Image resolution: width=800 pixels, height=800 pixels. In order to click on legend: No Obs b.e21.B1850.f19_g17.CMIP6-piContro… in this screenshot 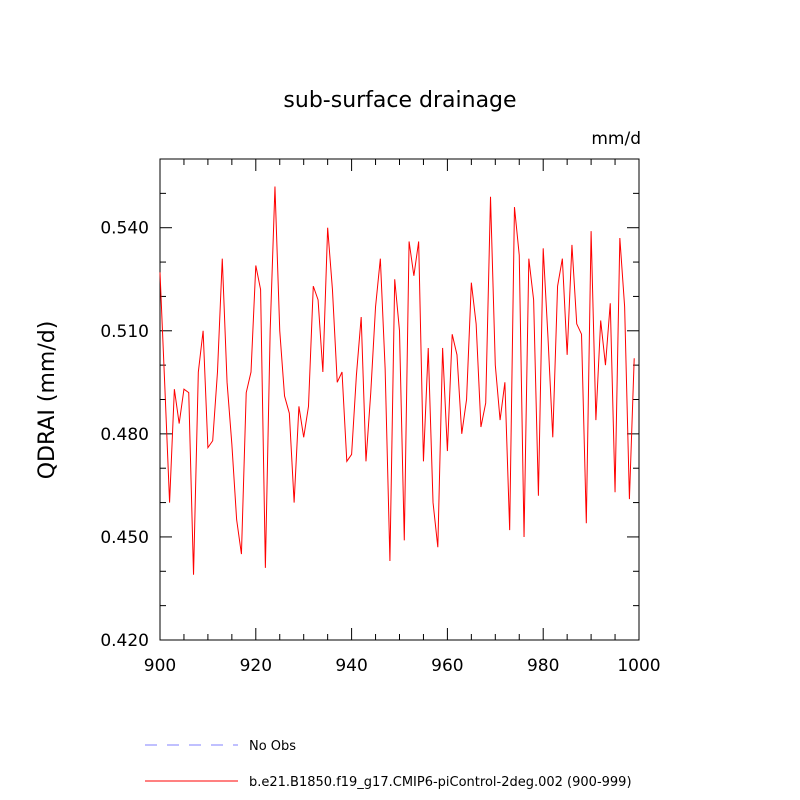, I will do `click(388, 764)`.